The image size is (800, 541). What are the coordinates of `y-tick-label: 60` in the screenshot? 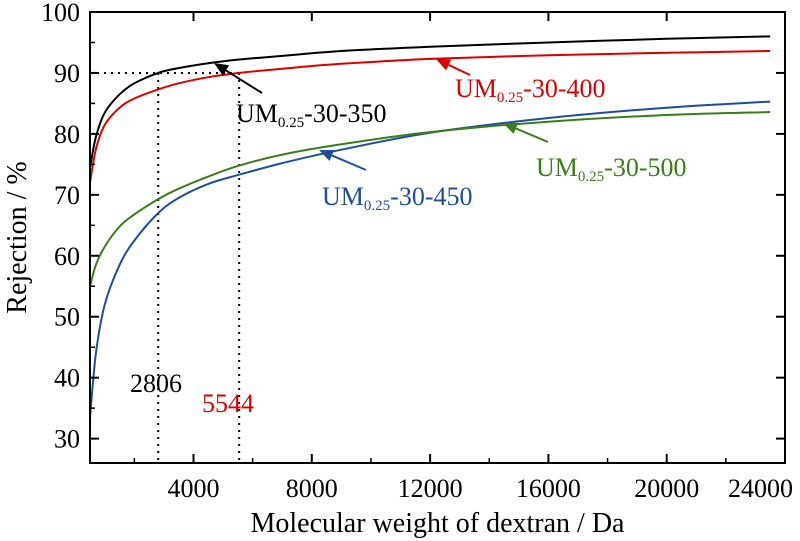 It's located at (67, 256).